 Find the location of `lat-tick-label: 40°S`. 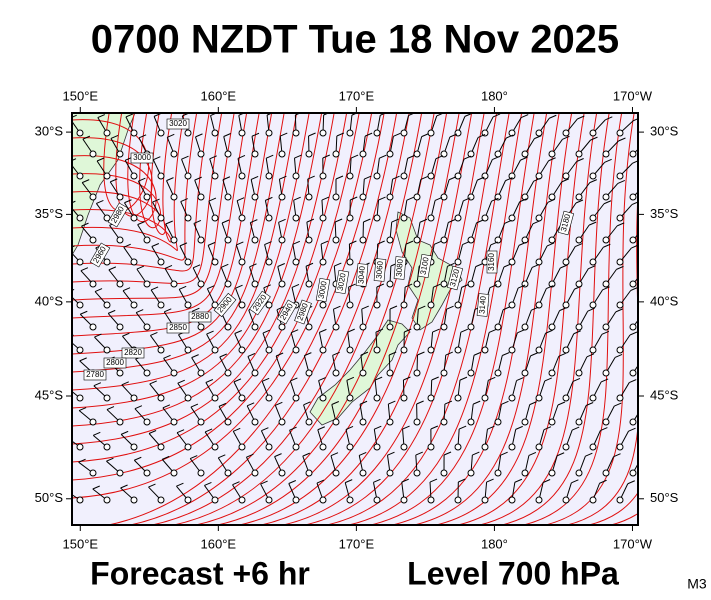

lat-tick-label: 40°S is located at coordinates (49, 300).